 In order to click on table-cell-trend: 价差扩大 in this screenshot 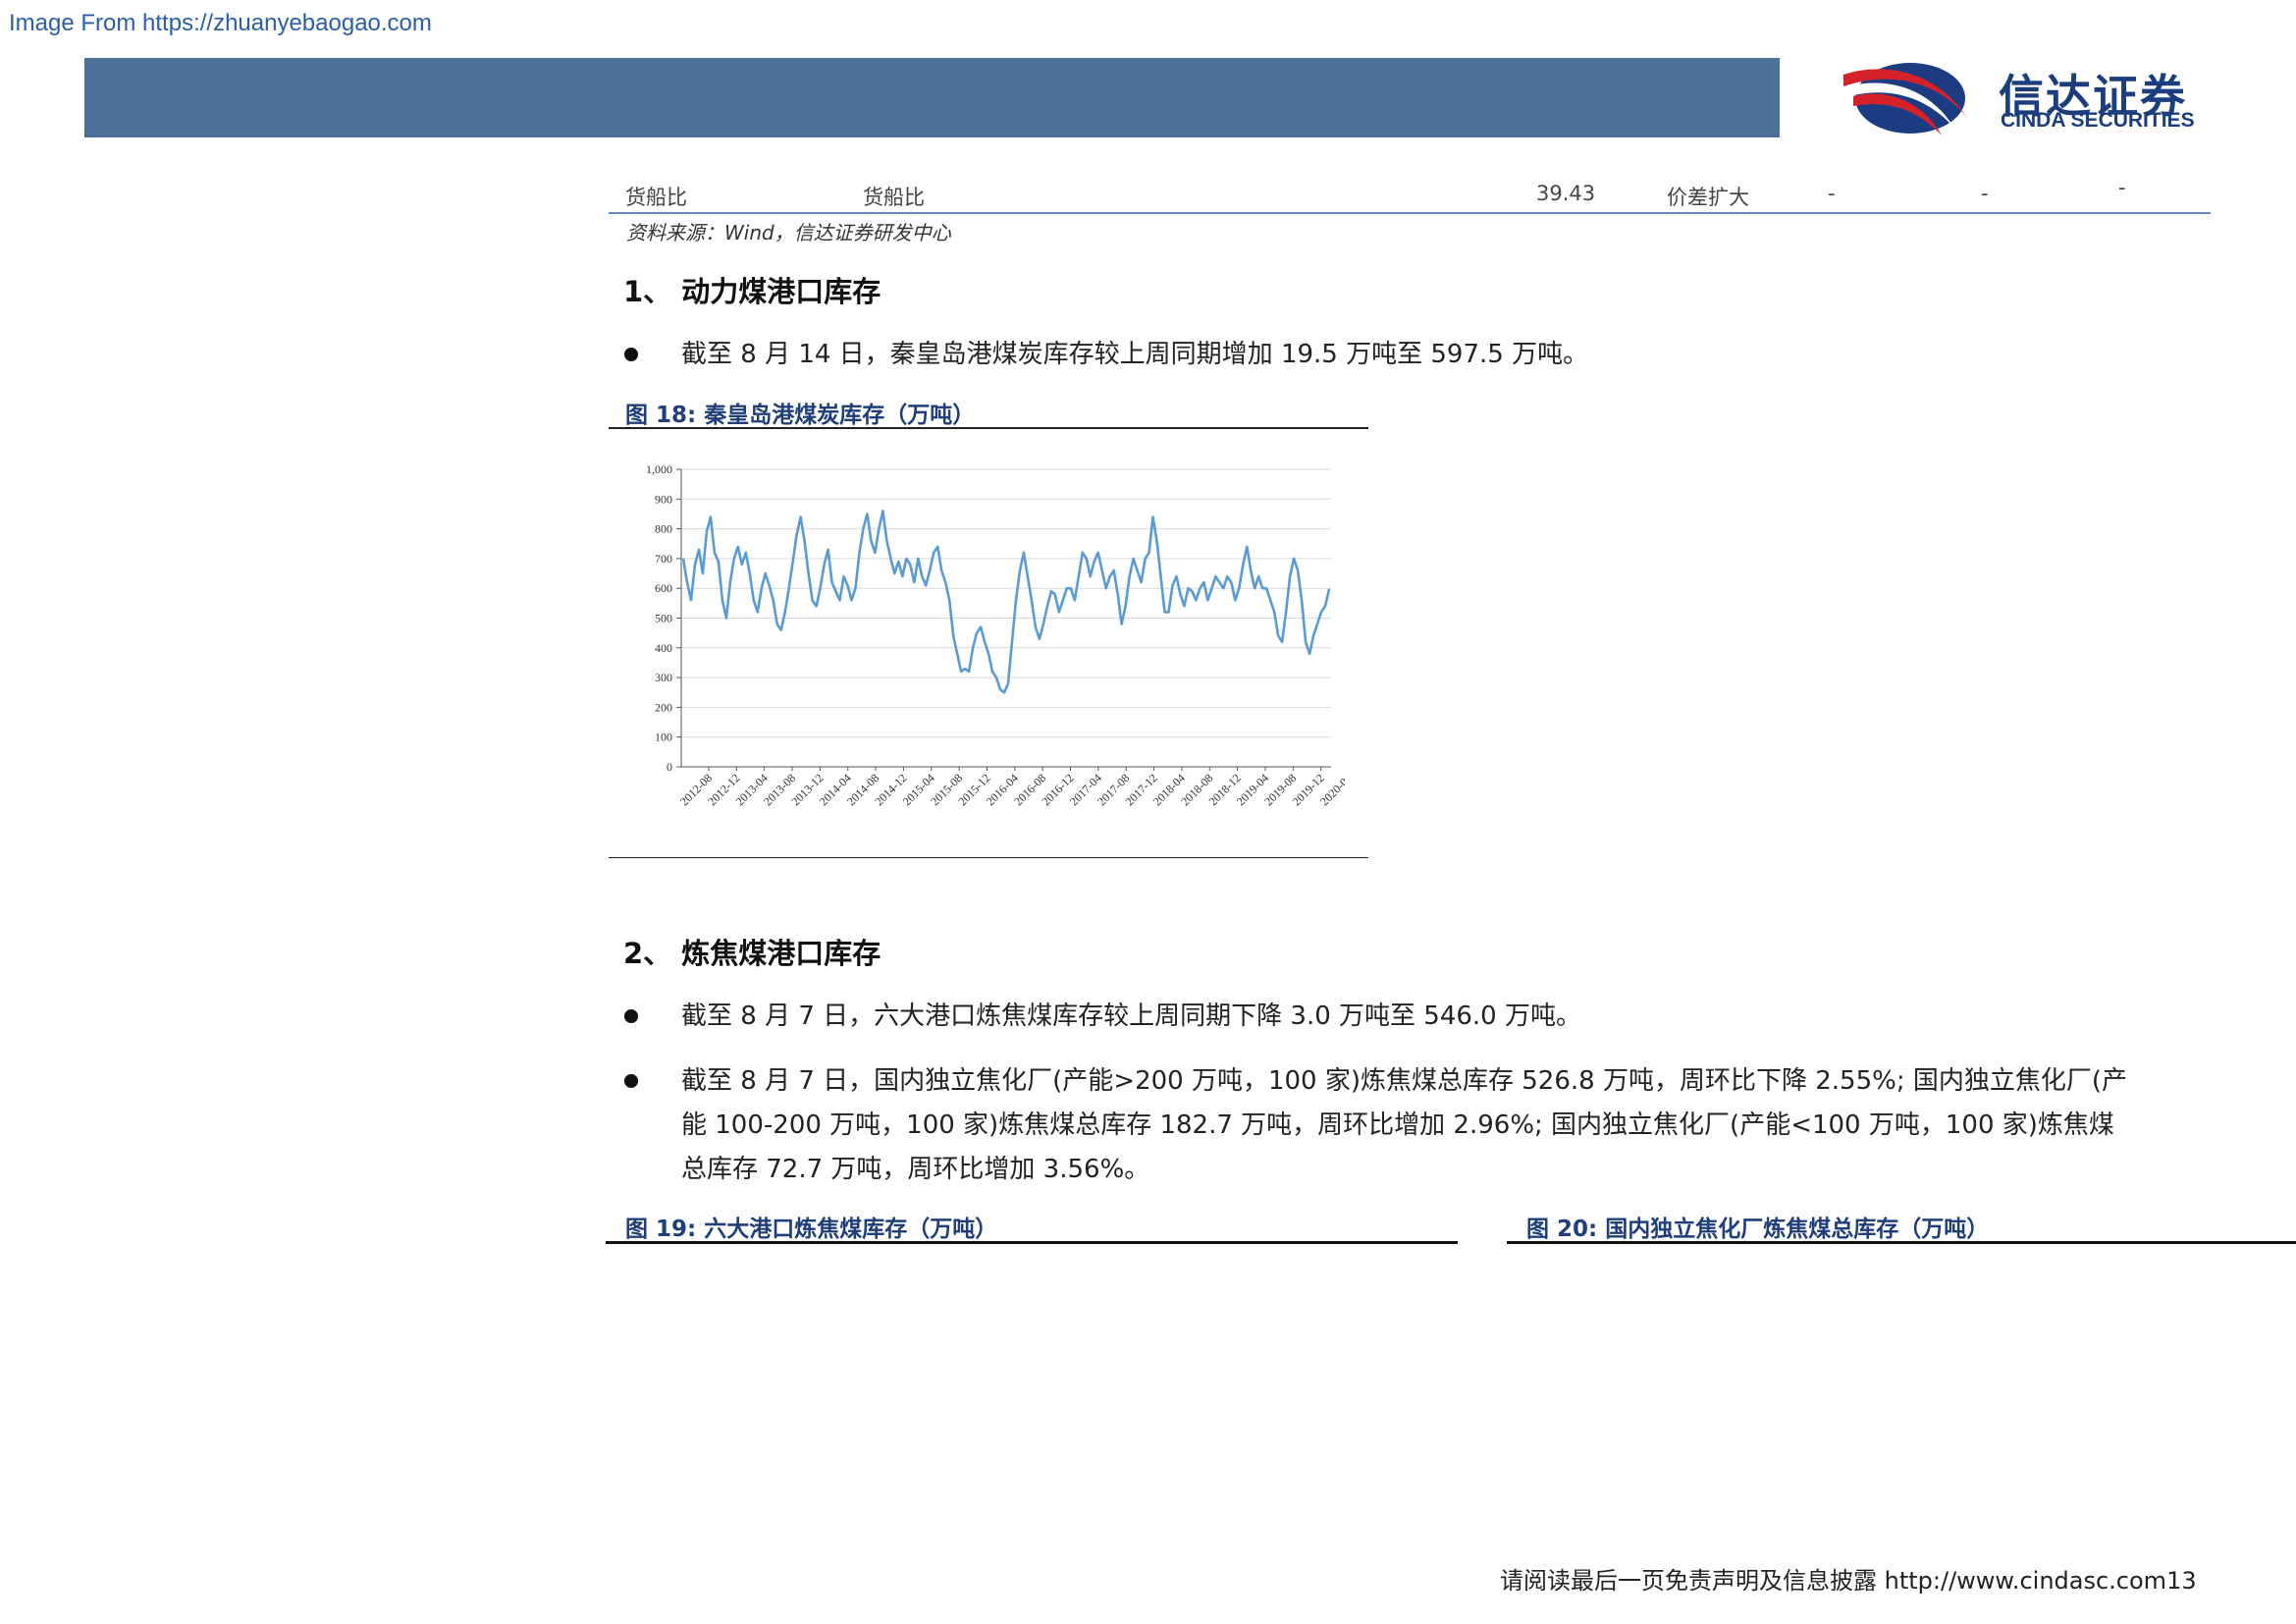, I will do `click(1708, 196)`.